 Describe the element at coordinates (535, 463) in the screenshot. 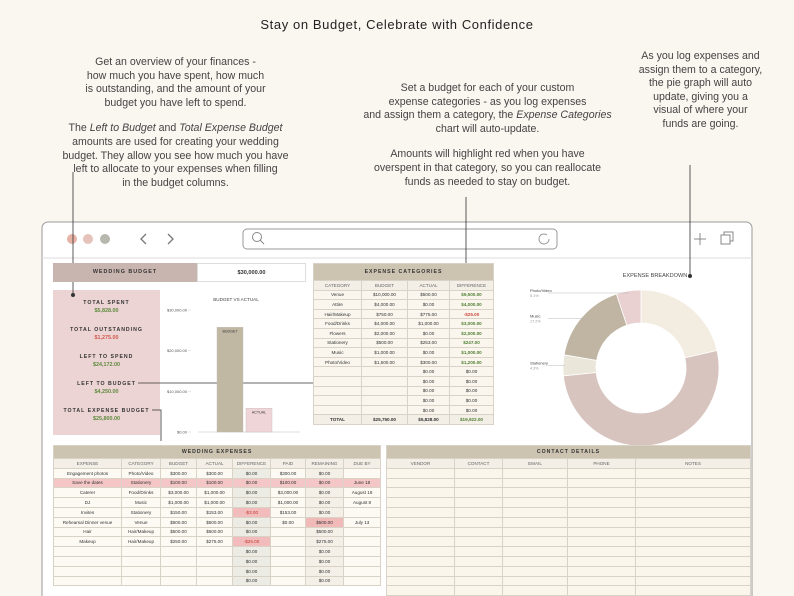

I see `column-header: EMAIL` at that location.